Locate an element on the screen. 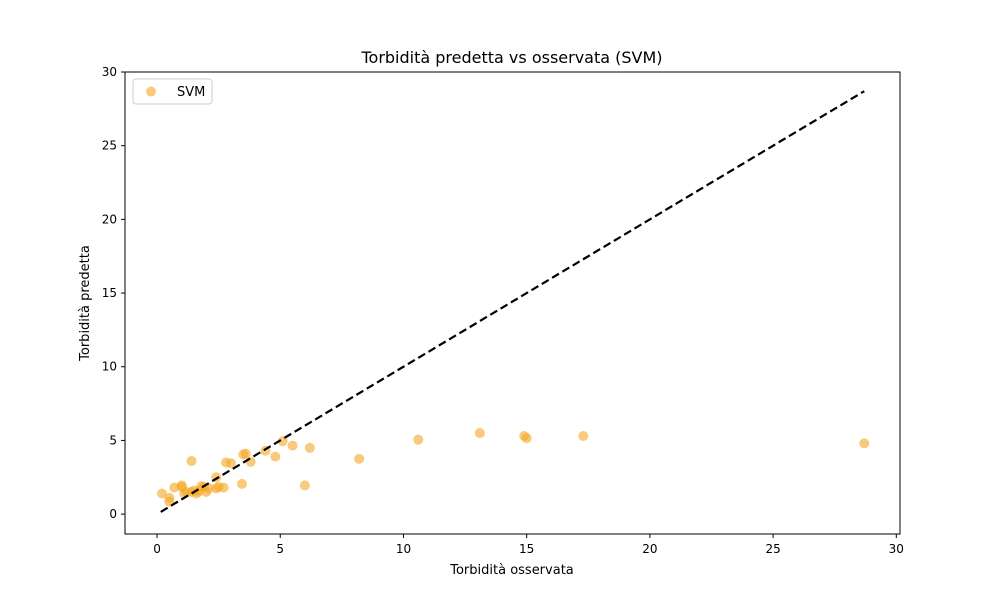 The width and height of the screenshot is (1000, 600). y-tick-label: 0 is located at coordinates (113, 514).